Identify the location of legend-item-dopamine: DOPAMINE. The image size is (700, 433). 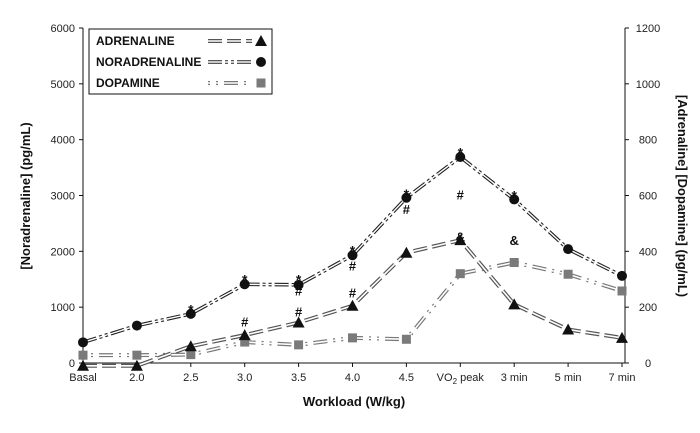
(181, 83).